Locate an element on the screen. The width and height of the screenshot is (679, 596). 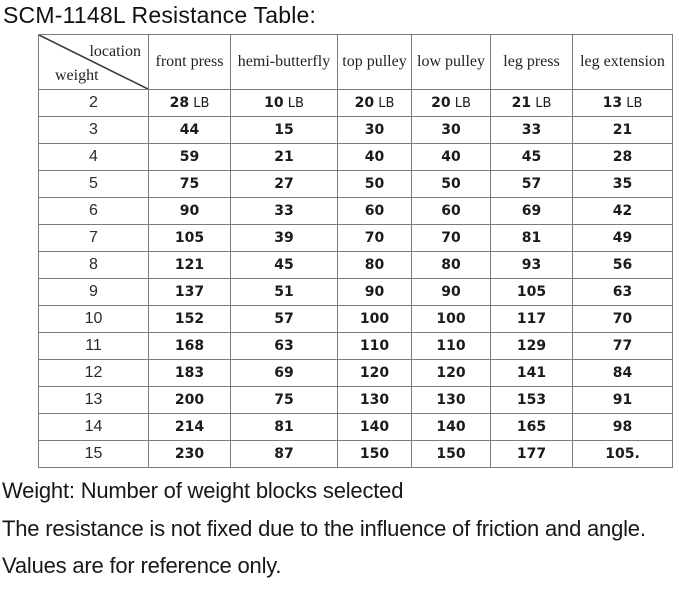
resistance-value: 120 is located at coordinates (374, 373).